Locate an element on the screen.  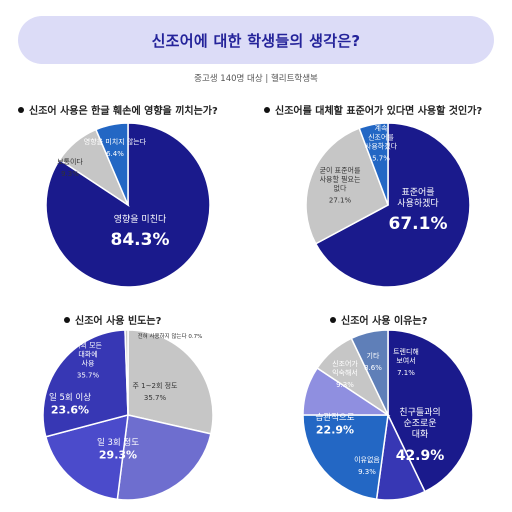
question-text-1: 신조어 사용은 한글 훼손에 영향을 끼치는가? is located at coordinates (123, 111).